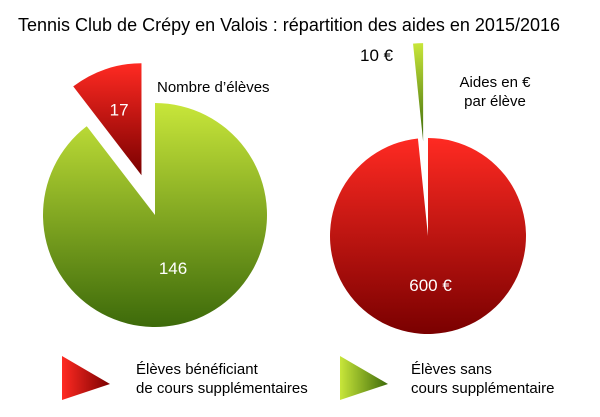 Image resolution: width=600 pixels, height=417 pixels. I want to click on legend-red-label-line2: de cours supplémentaires, so click(222, 388).